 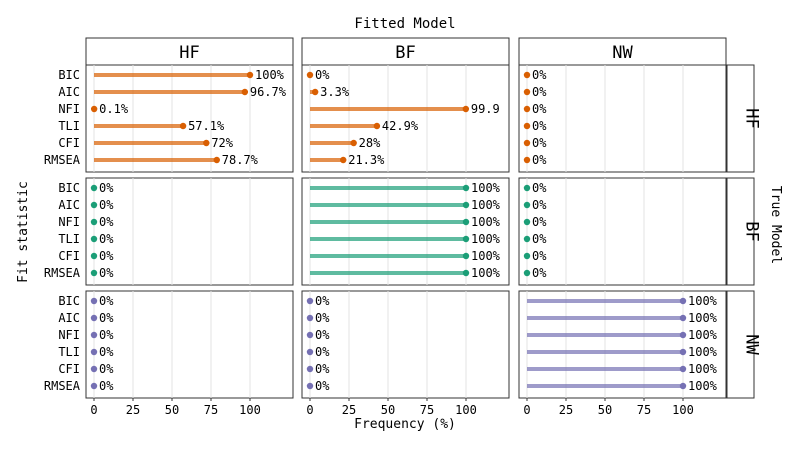 I want to click on strip-bf-right, so click(x=740, y=231).